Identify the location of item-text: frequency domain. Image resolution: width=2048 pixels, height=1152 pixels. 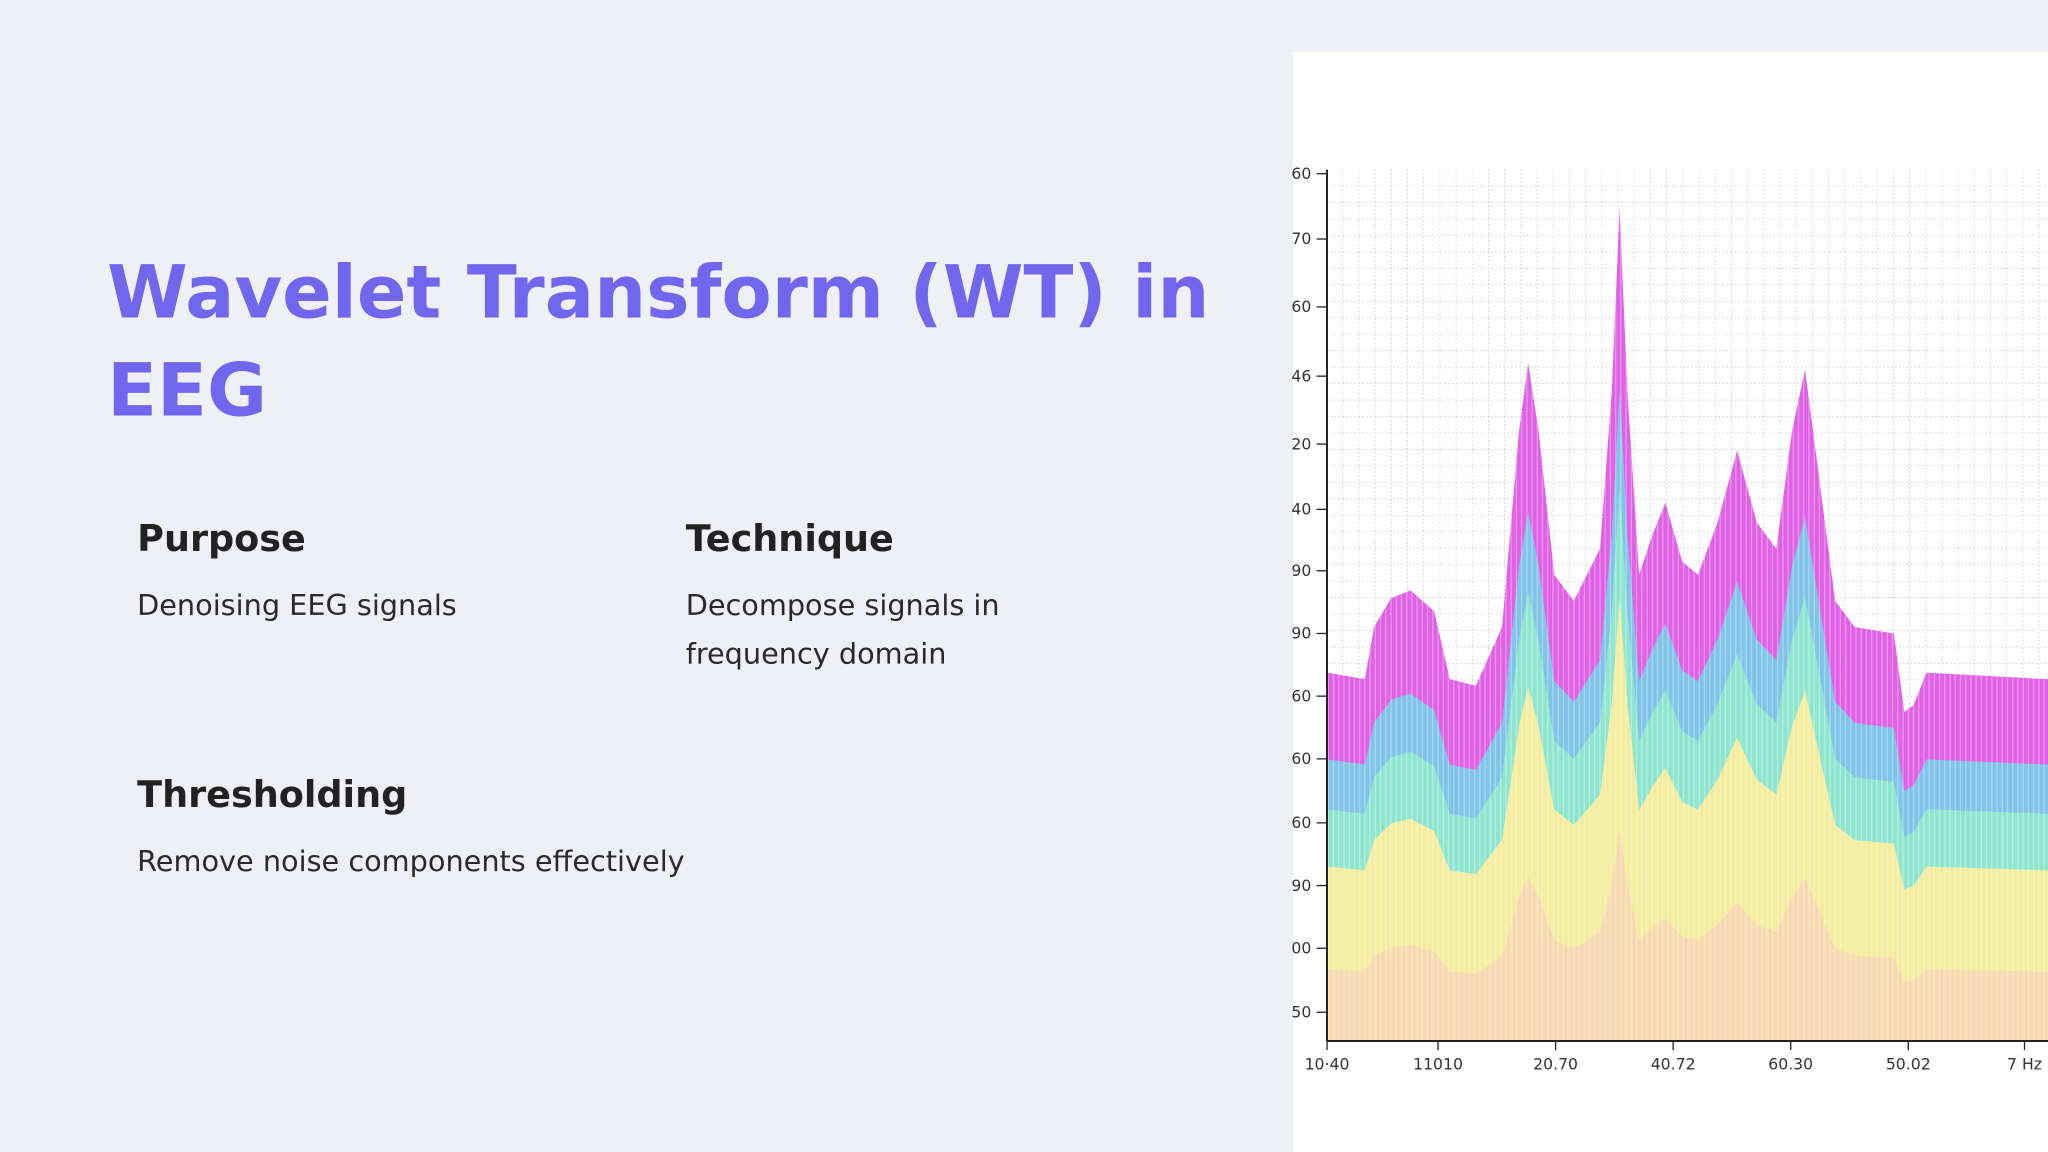
(816, 654).